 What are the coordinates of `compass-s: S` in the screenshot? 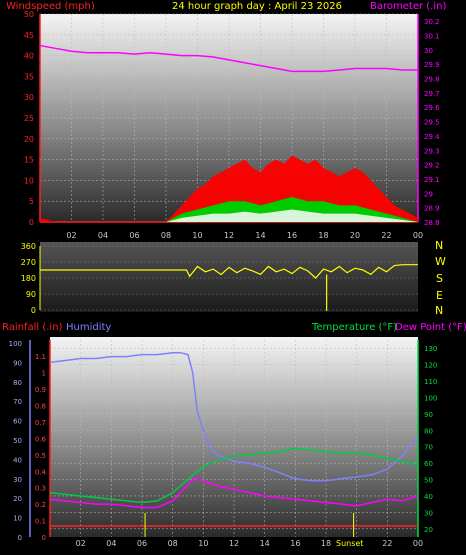 It's located at (439, 278).